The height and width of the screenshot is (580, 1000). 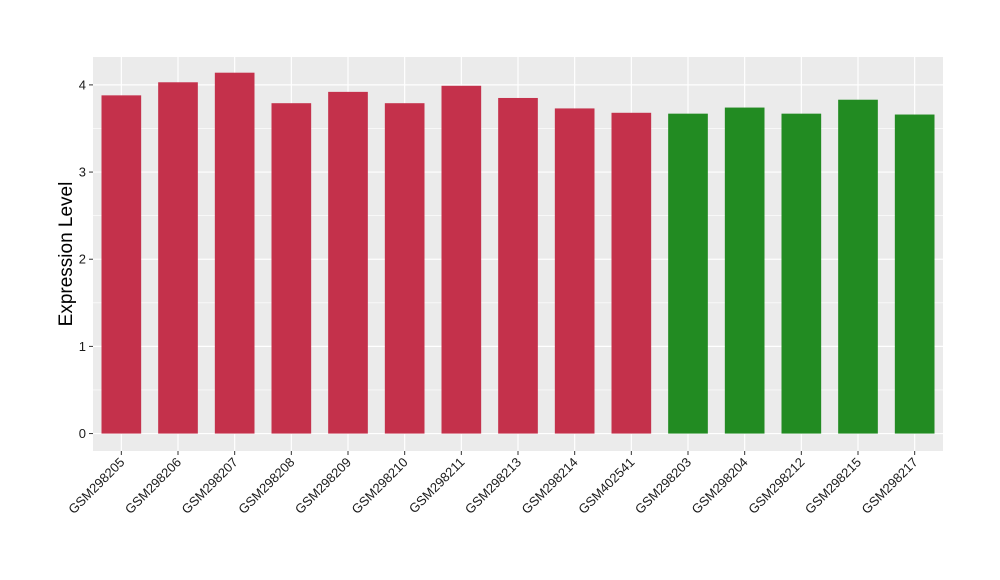 What do you see at coordinates (461, 259) in the screenshot?
I see `bar-GSM298211` at bounding box center [461, 259].